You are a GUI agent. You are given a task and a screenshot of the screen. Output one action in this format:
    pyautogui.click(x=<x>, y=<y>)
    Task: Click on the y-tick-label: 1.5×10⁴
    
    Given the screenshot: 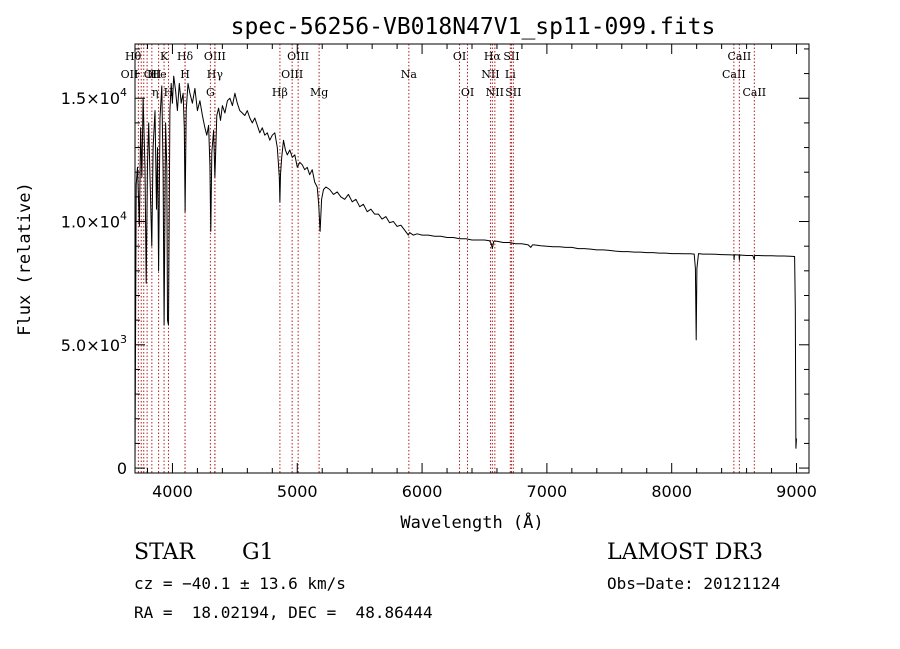 What is the action you would take?
    pyautogui.click(x=94, y=97)
    